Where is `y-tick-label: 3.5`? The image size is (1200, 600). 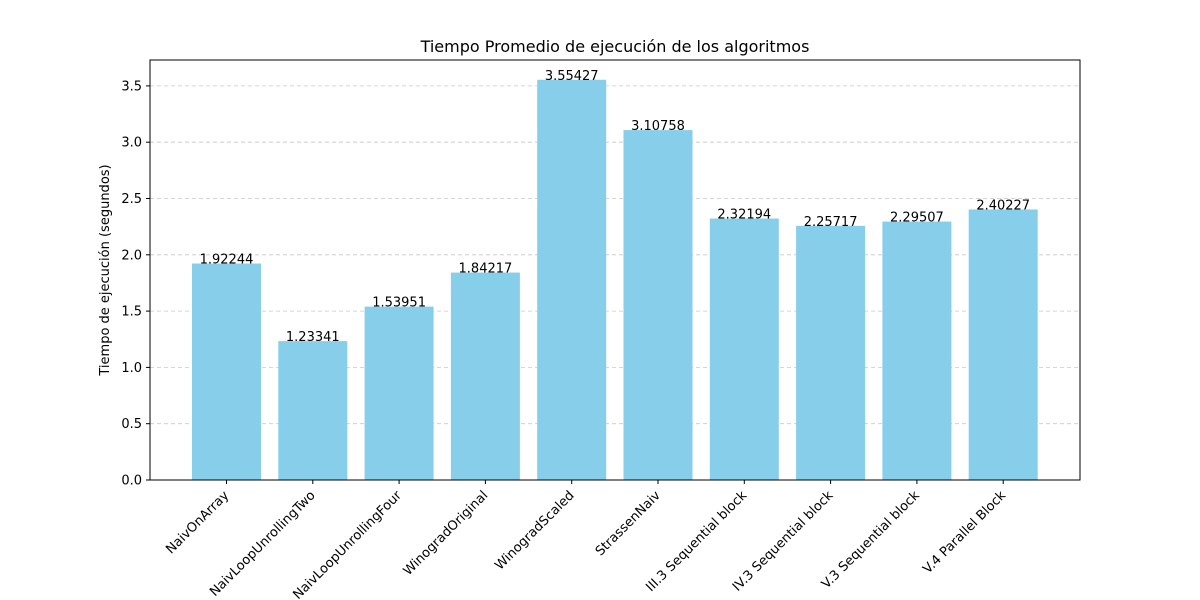 y-tick-label: 3.5 is located at coordinates (131, 86).